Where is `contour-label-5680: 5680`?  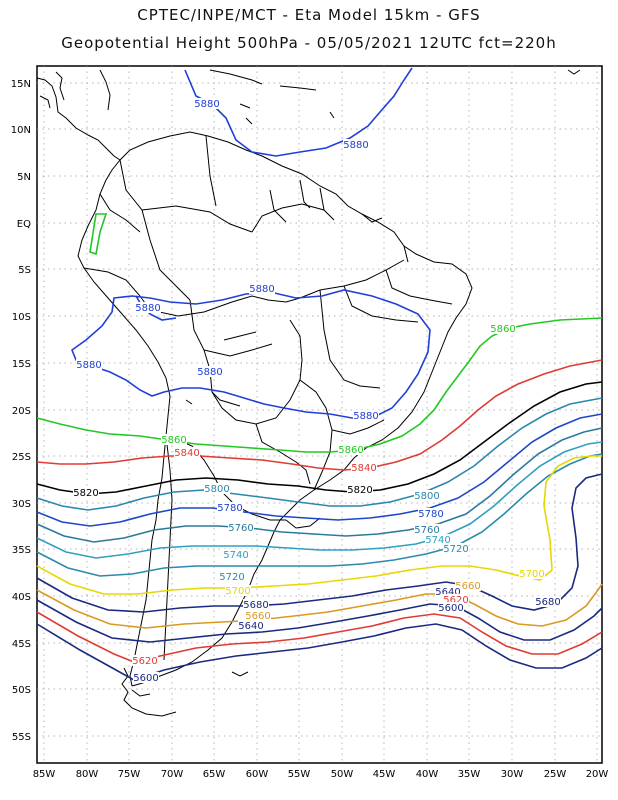
contour-label-5680: 5680 is located at coordinates (547, 602).